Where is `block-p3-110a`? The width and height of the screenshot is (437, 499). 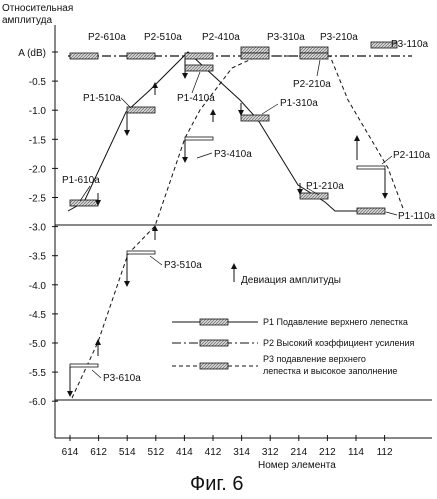 block-p3-110a is located at coordinates (384, 45).